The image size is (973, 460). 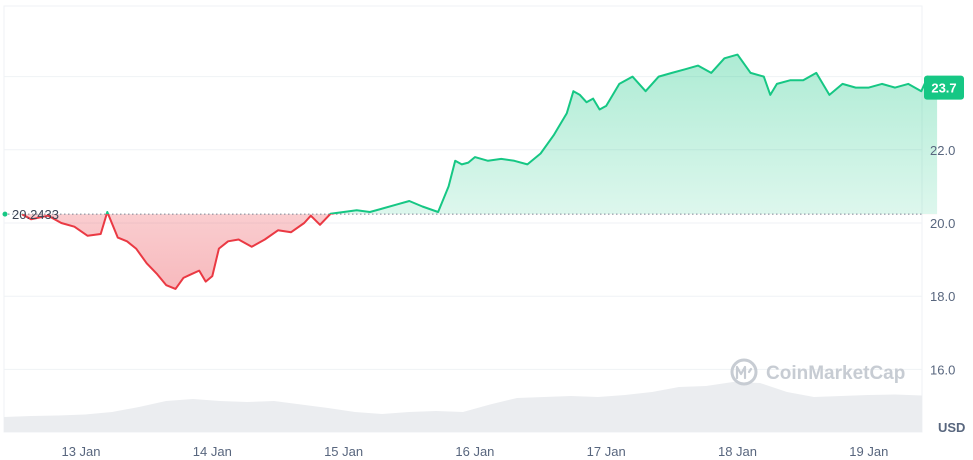 I want to click on y-tick-label: 20.0, so click(x=942, y=223).